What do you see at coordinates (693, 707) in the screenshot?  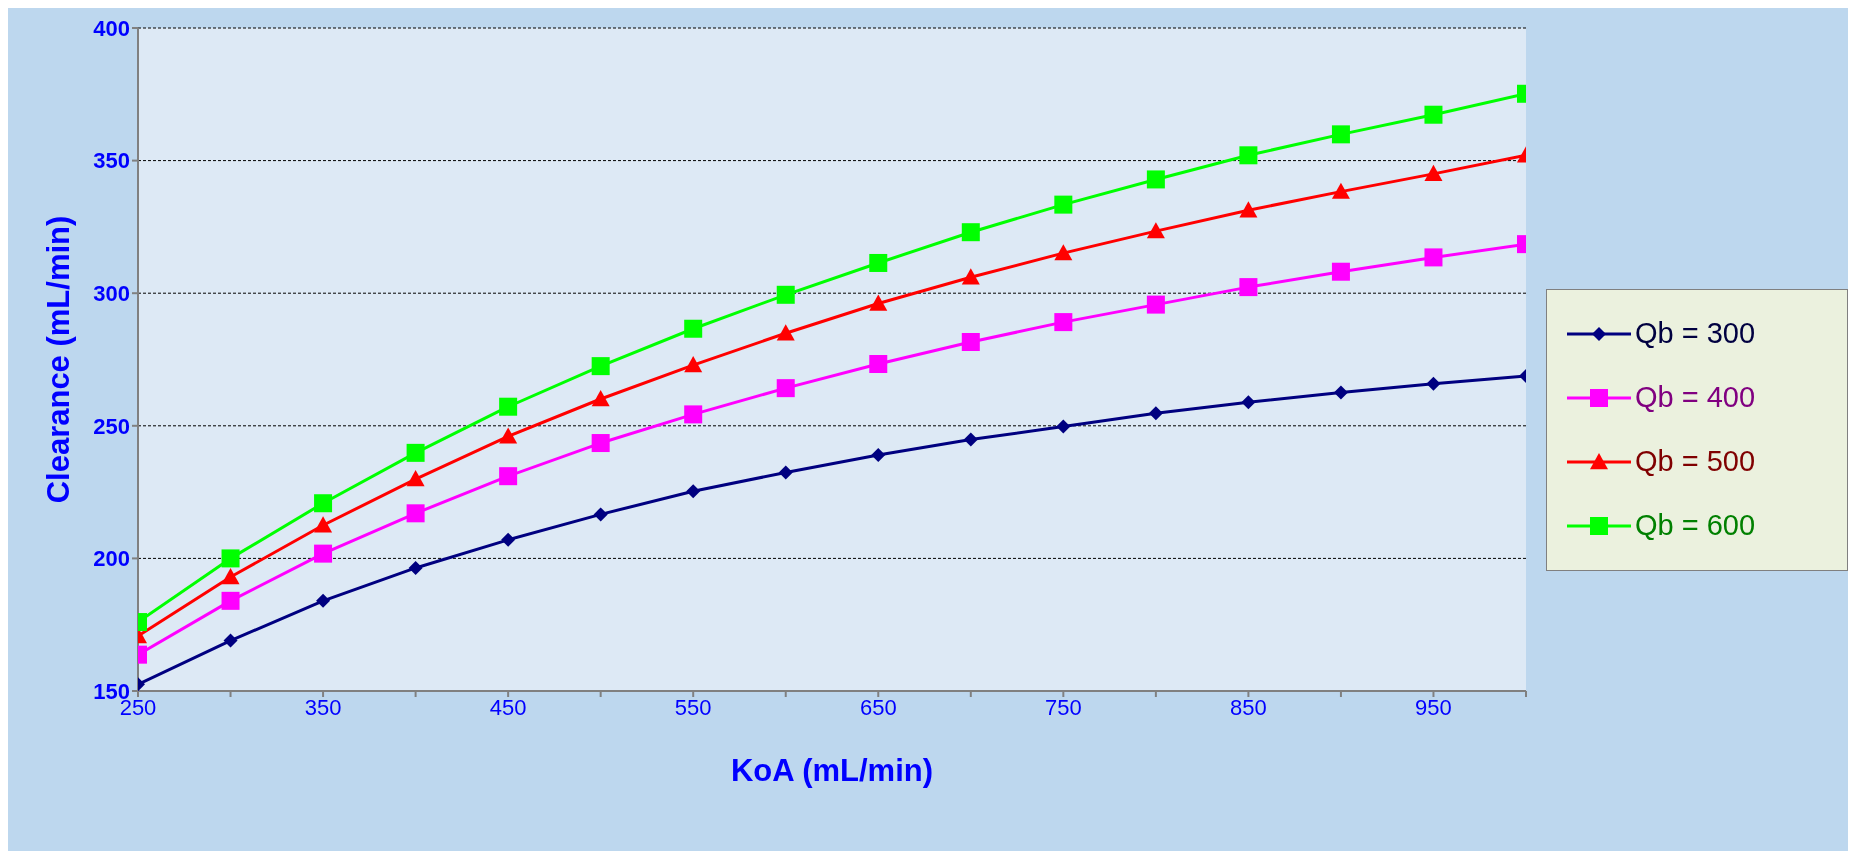 I see `x-tick-label: 550` at bounding box center [693, 707].